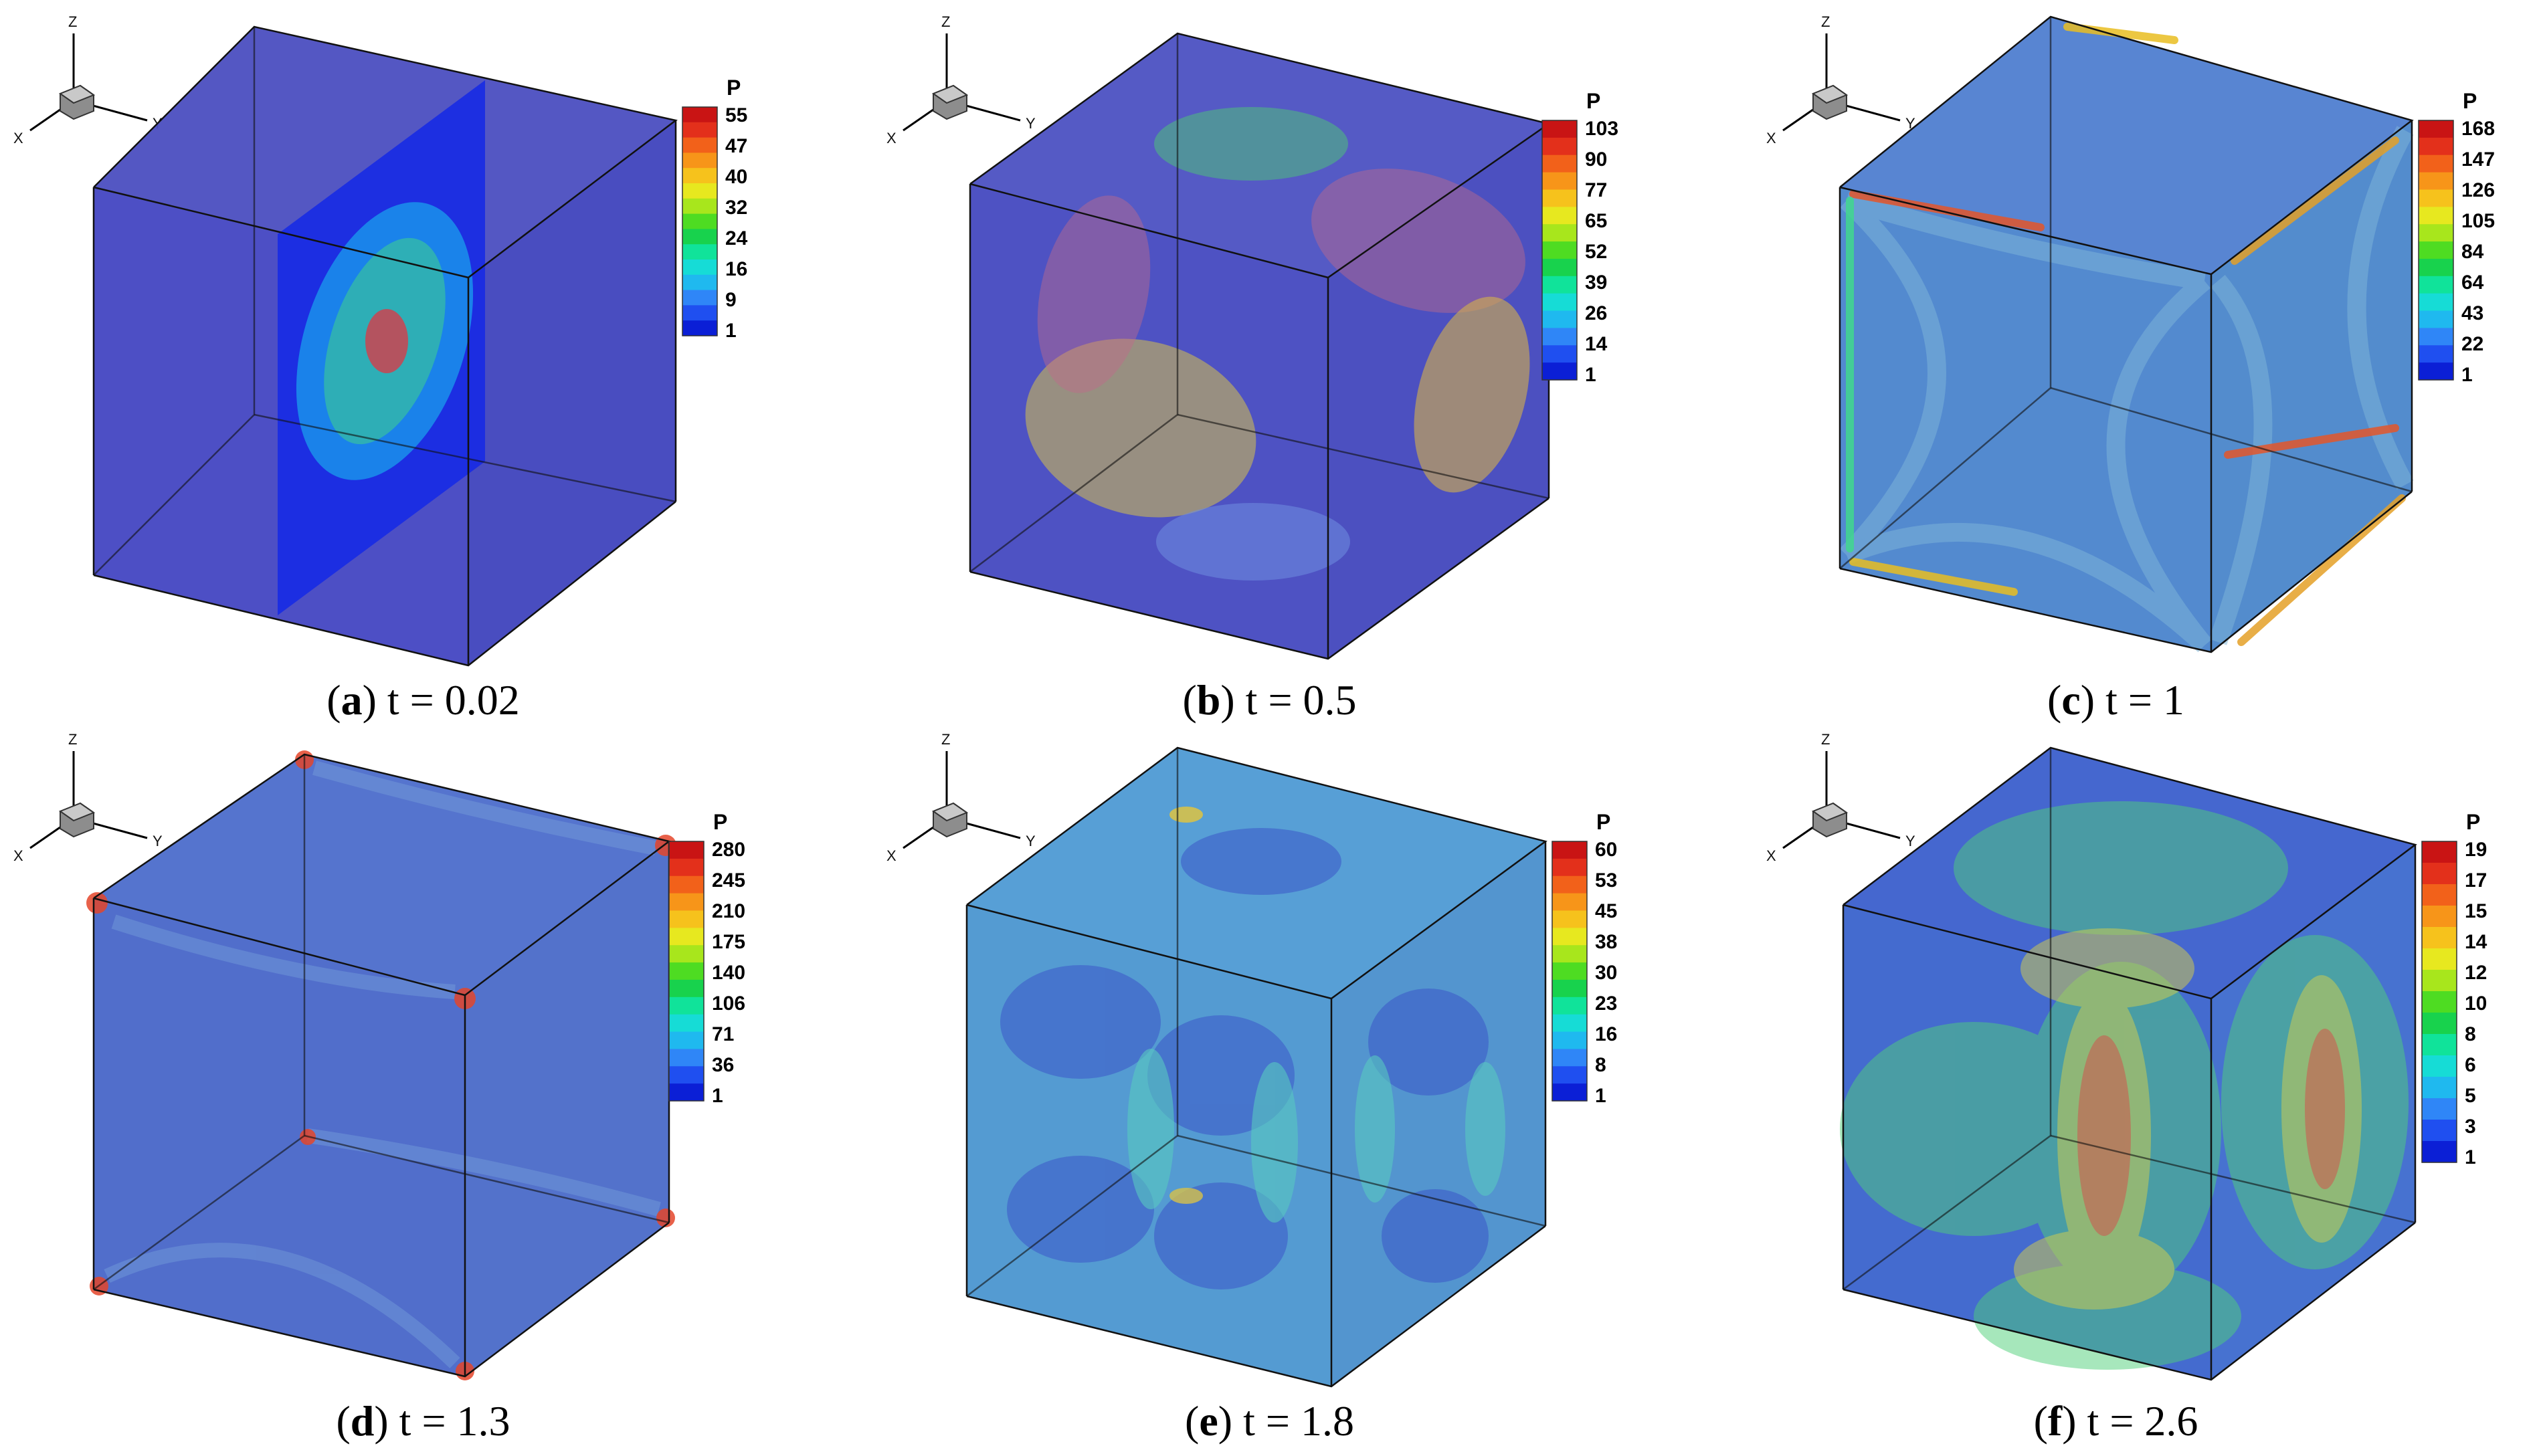 The width and height of the screenshot is (2539, 1456). I want to click on legend-tick-label: 32, so click(736, 208).